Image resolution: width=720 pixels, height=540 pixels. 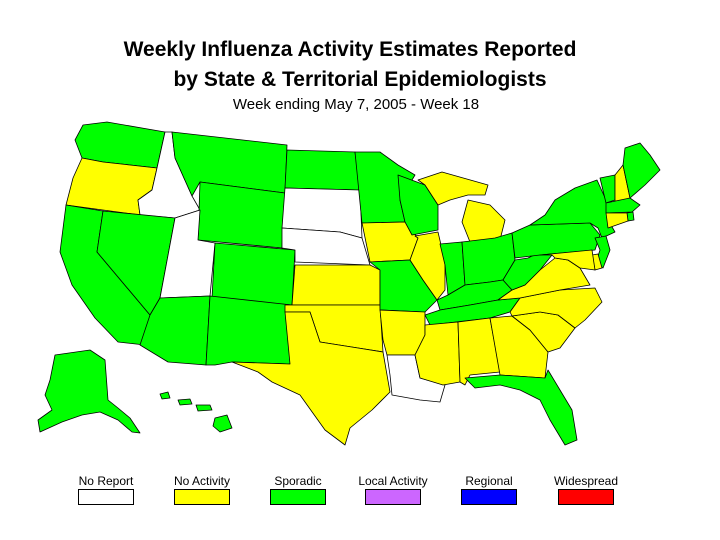 What do you see at coordinates (311, 378) in the screenshot?
I see `state-TX` at bounding box center [311, 378].